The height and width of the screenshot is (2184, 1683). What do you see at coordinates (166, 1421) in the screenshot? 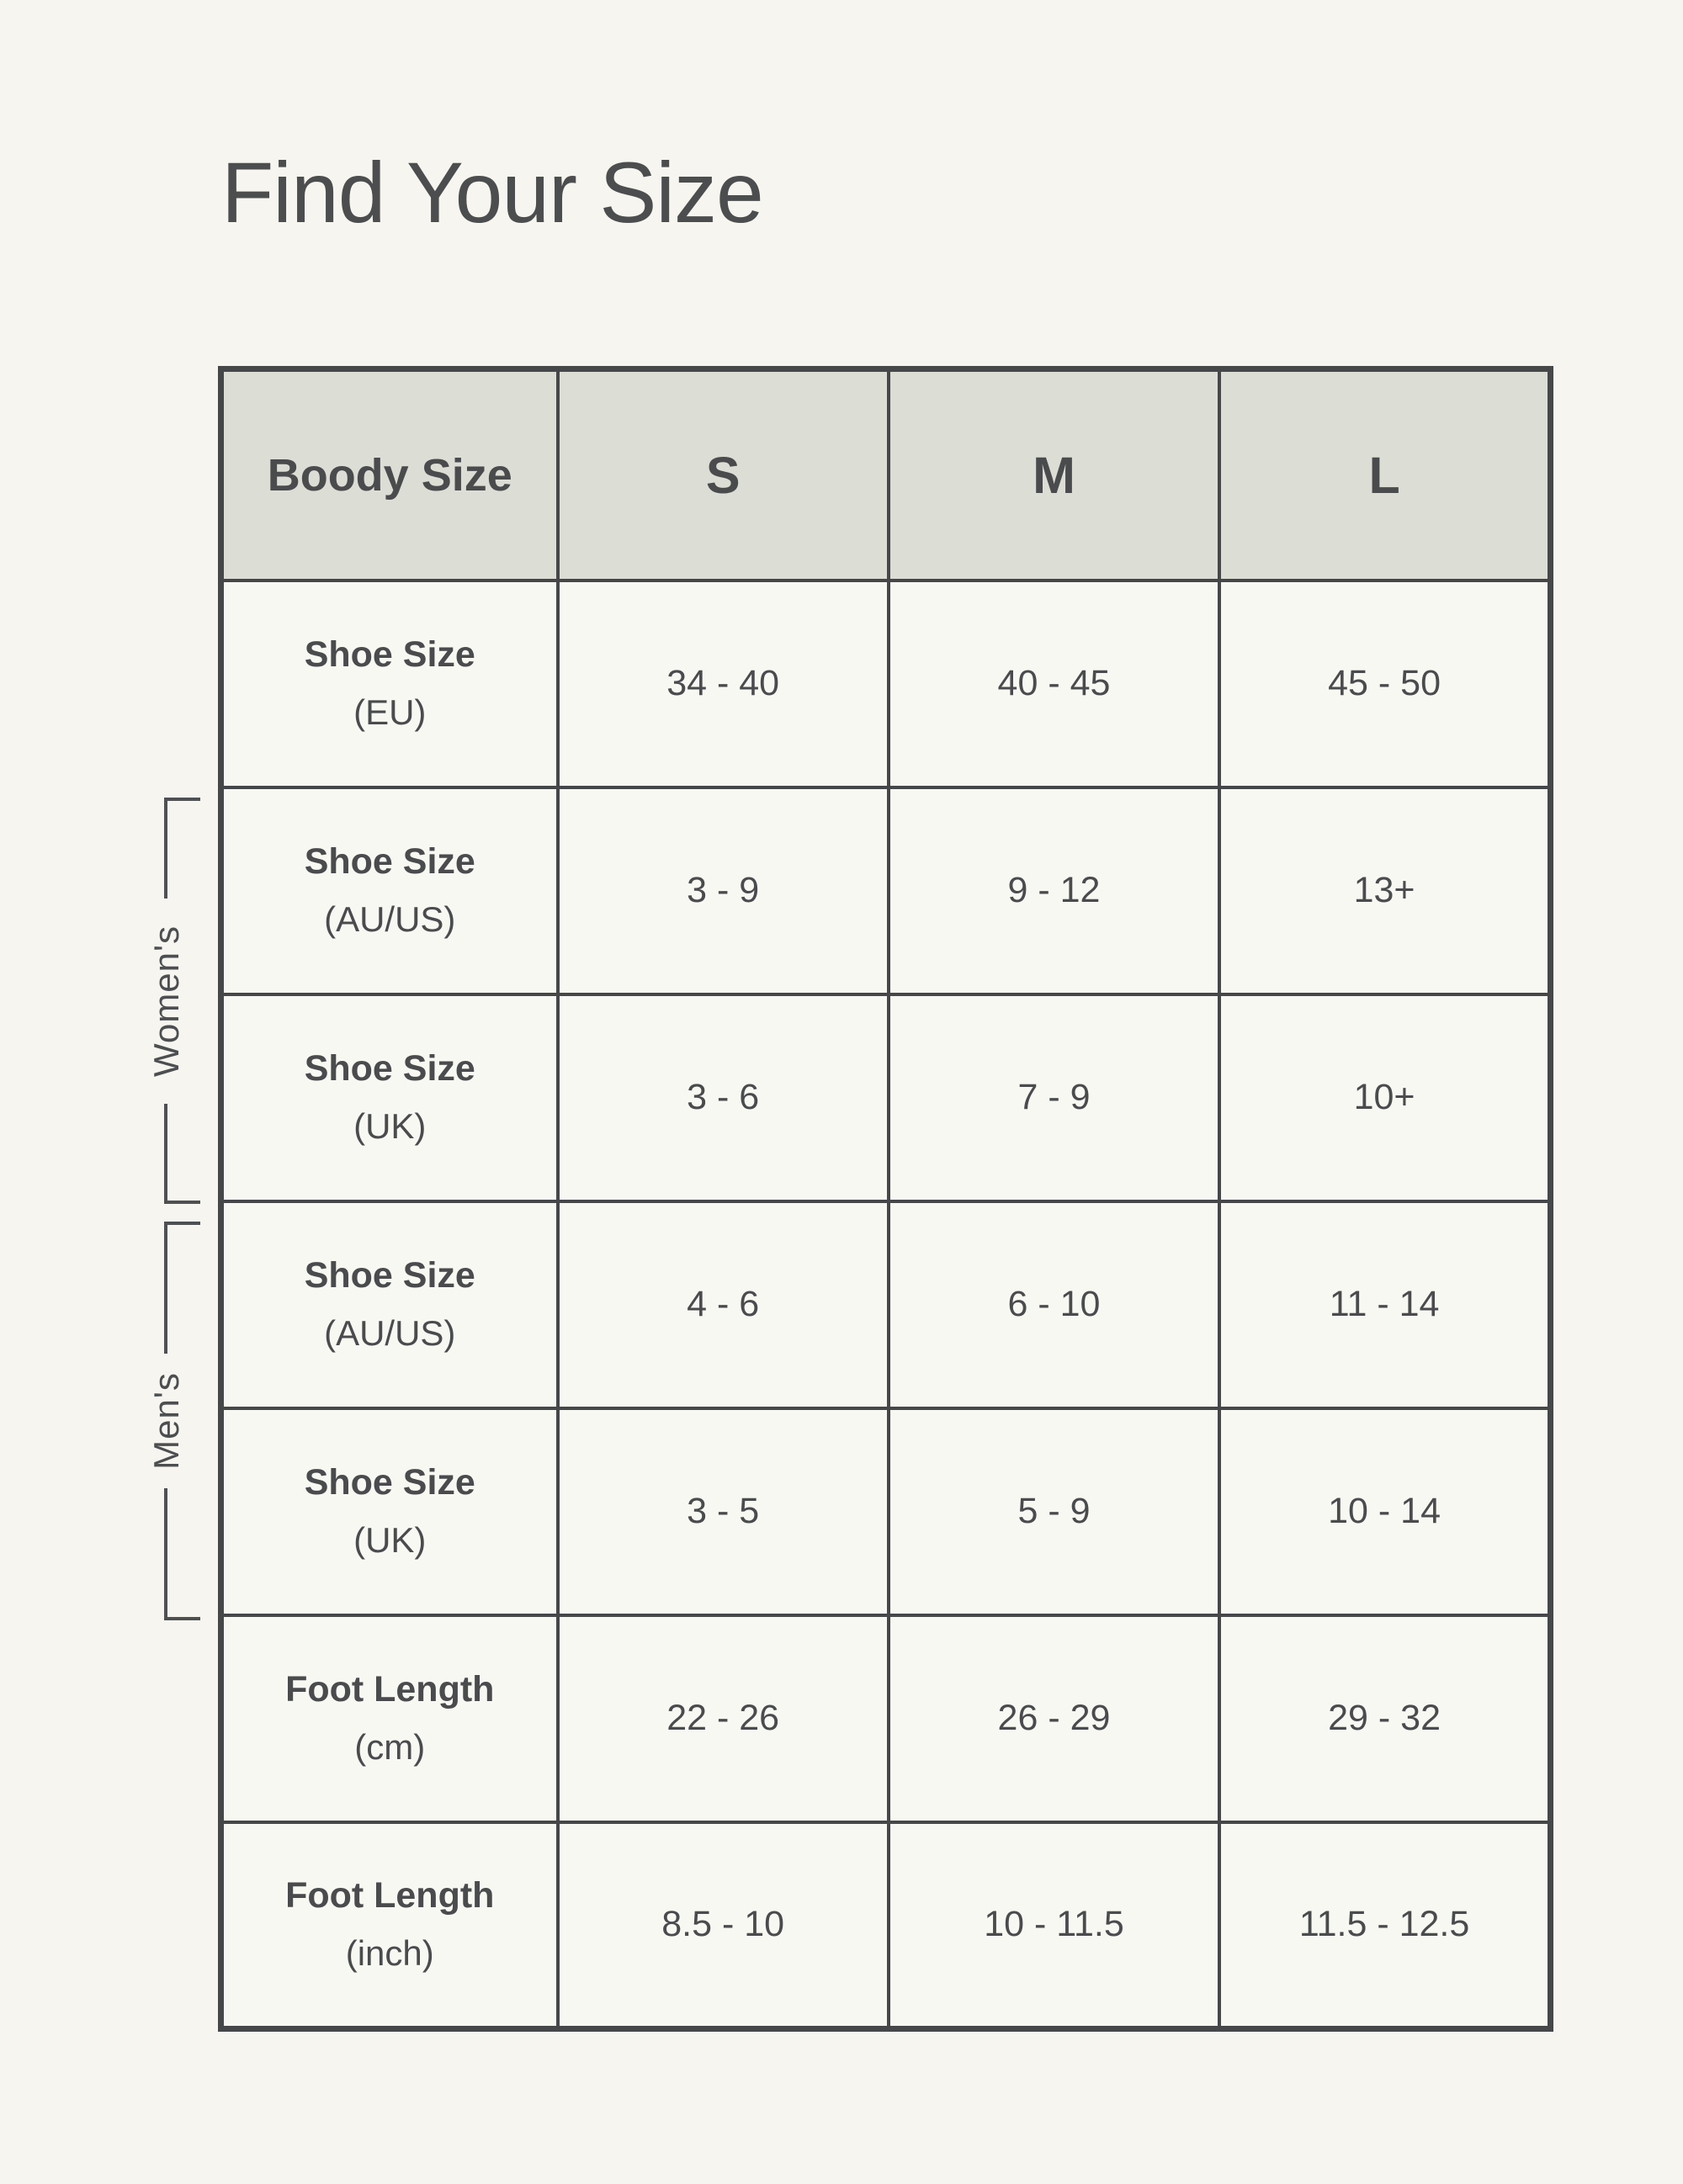
I see `mens-group-label: Men's` at bounding box center [166, 1421].